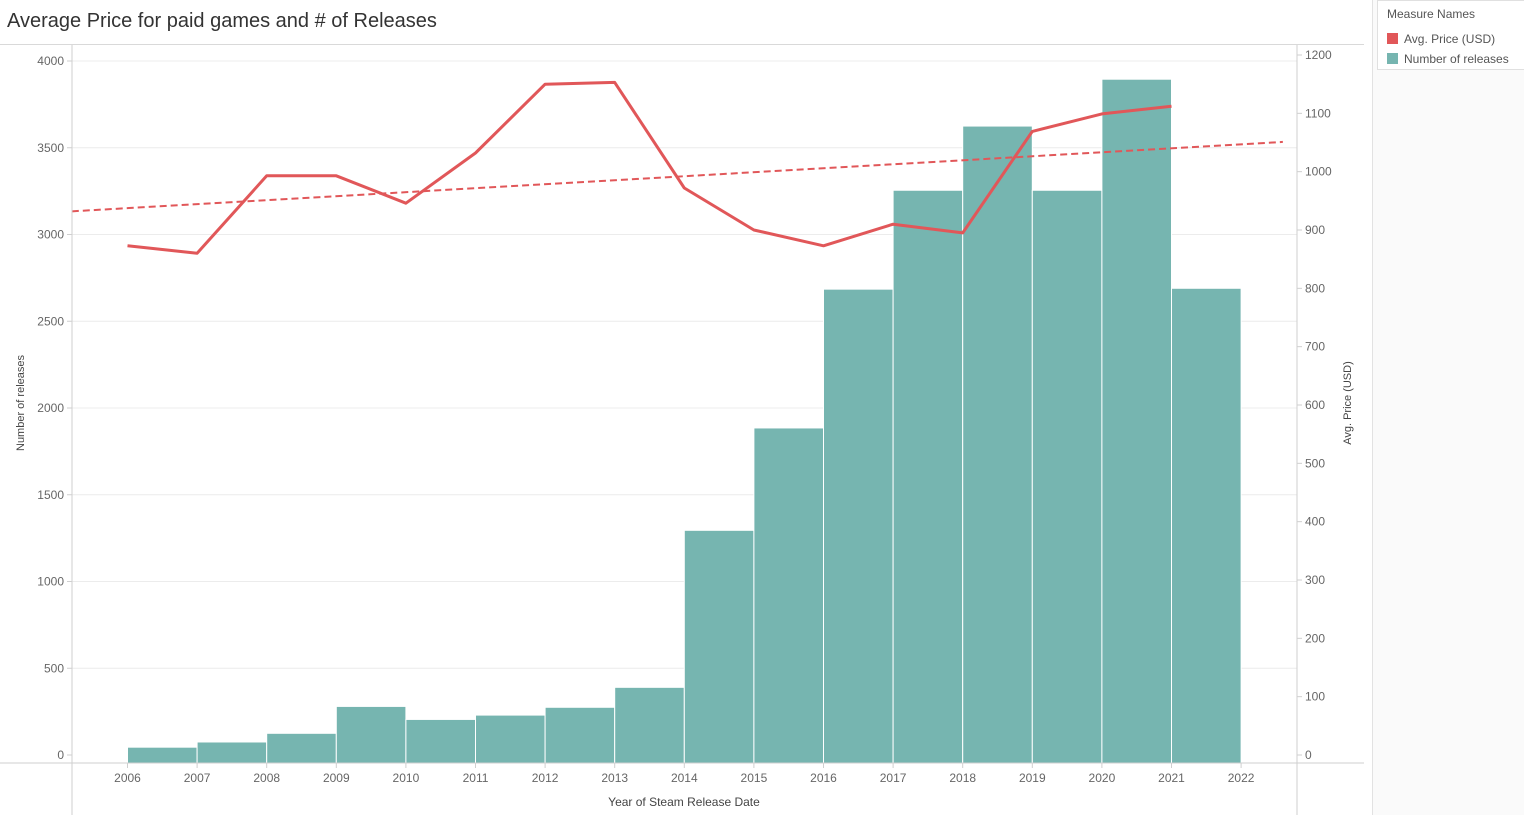  Describe the element at coordinates (962, 778) in the screenshot. I see `x-tick-label: 2018` at that location.